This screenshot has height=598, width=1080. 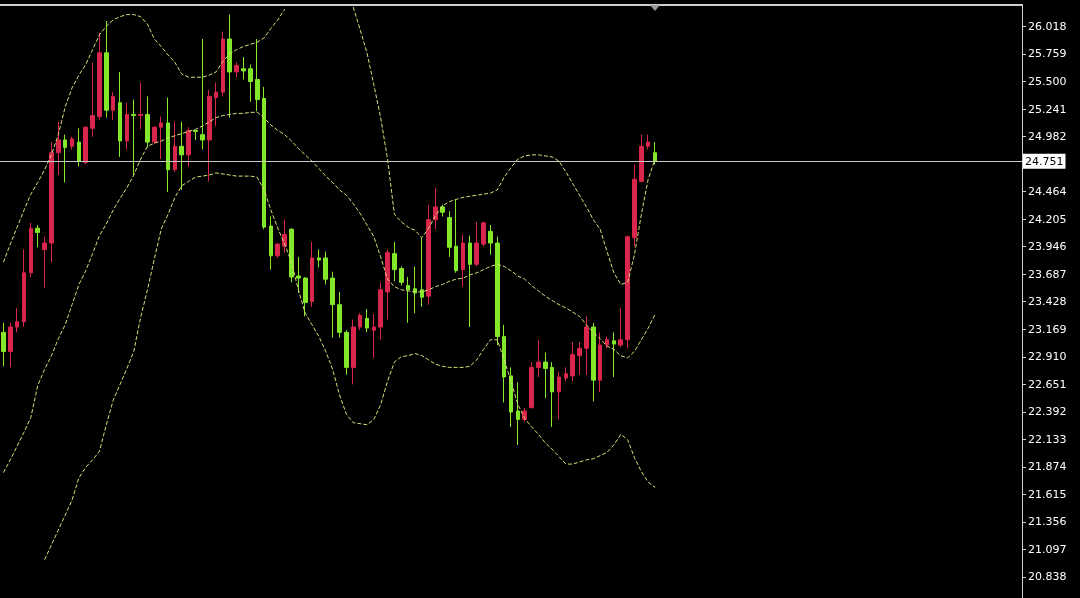 I want to click on y-tick-label: 25.500, so click(x=1047, y=82).